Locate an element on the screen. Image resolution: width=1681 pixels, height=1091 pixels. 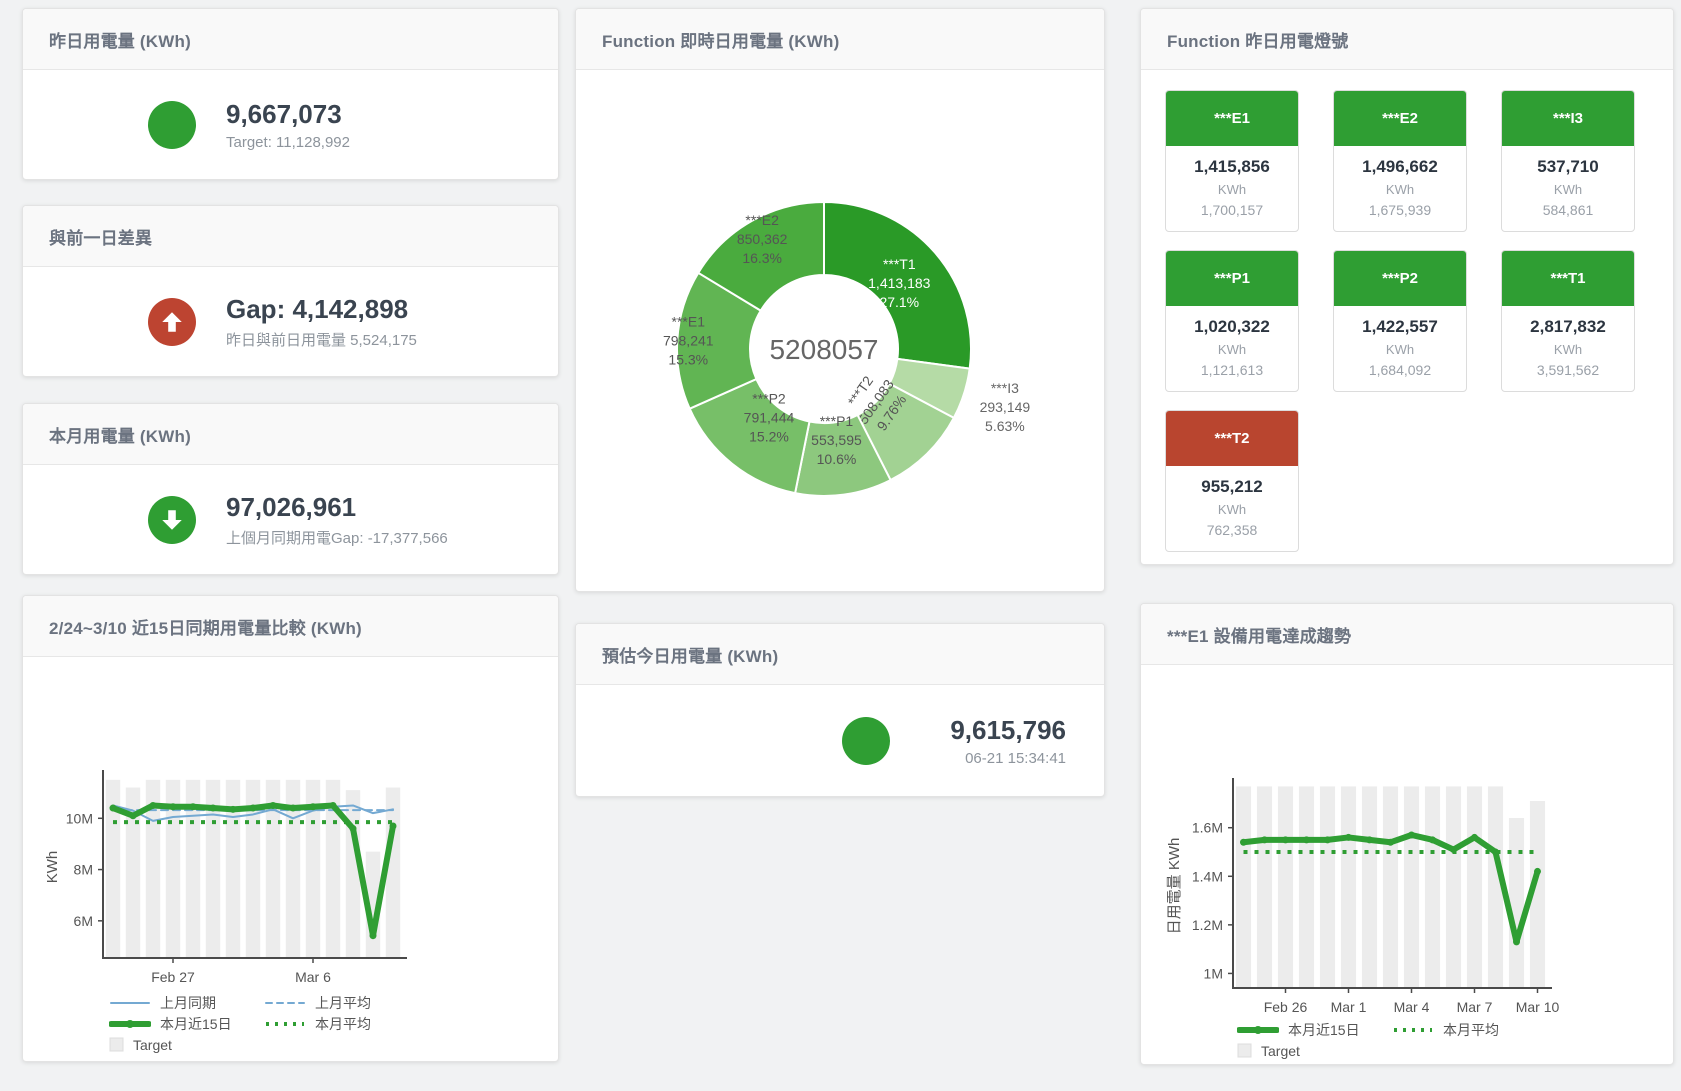
card-today-estimate: 預估今日用電量 (KWh) 9,615,796 06-21 15:34:41 is located at coordinates (840, 710).